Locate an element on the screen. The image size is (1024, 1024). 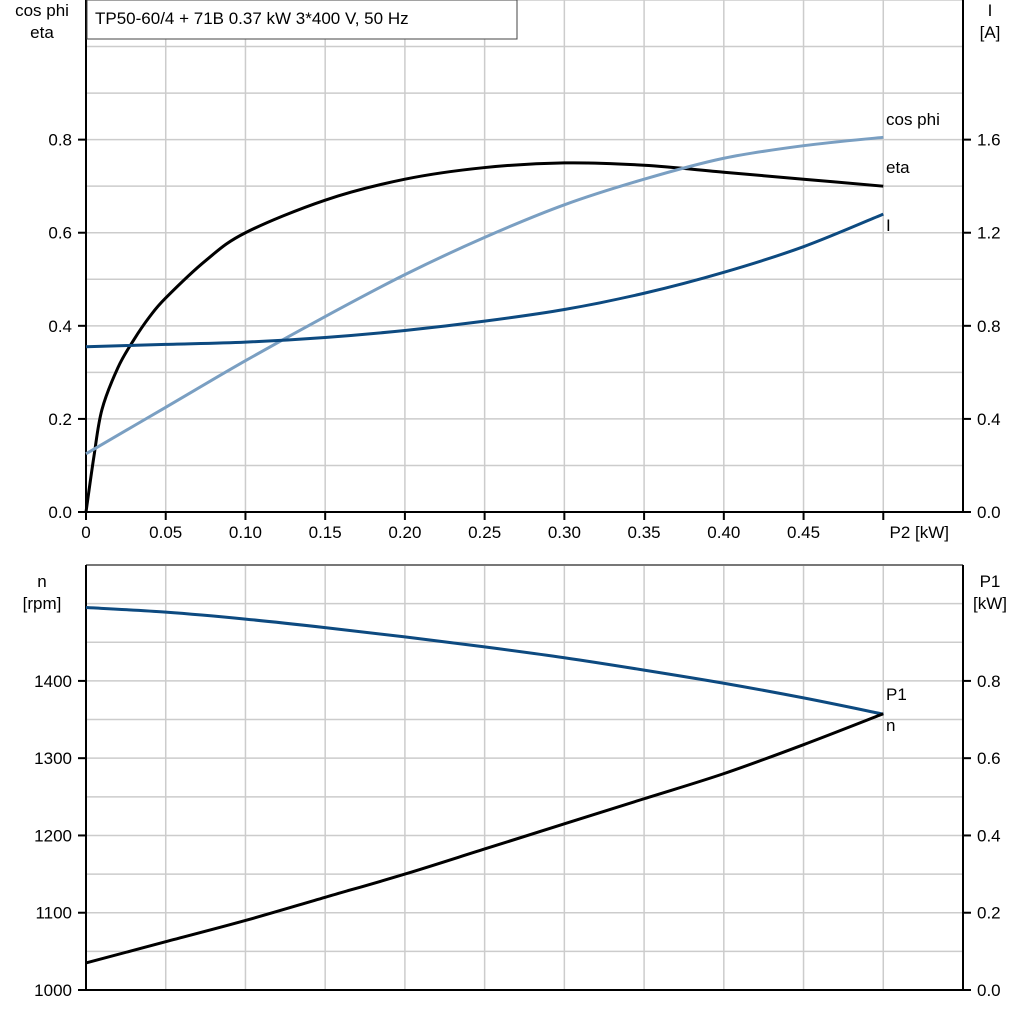
series-label-I: I is located at coordinates (888, 225).